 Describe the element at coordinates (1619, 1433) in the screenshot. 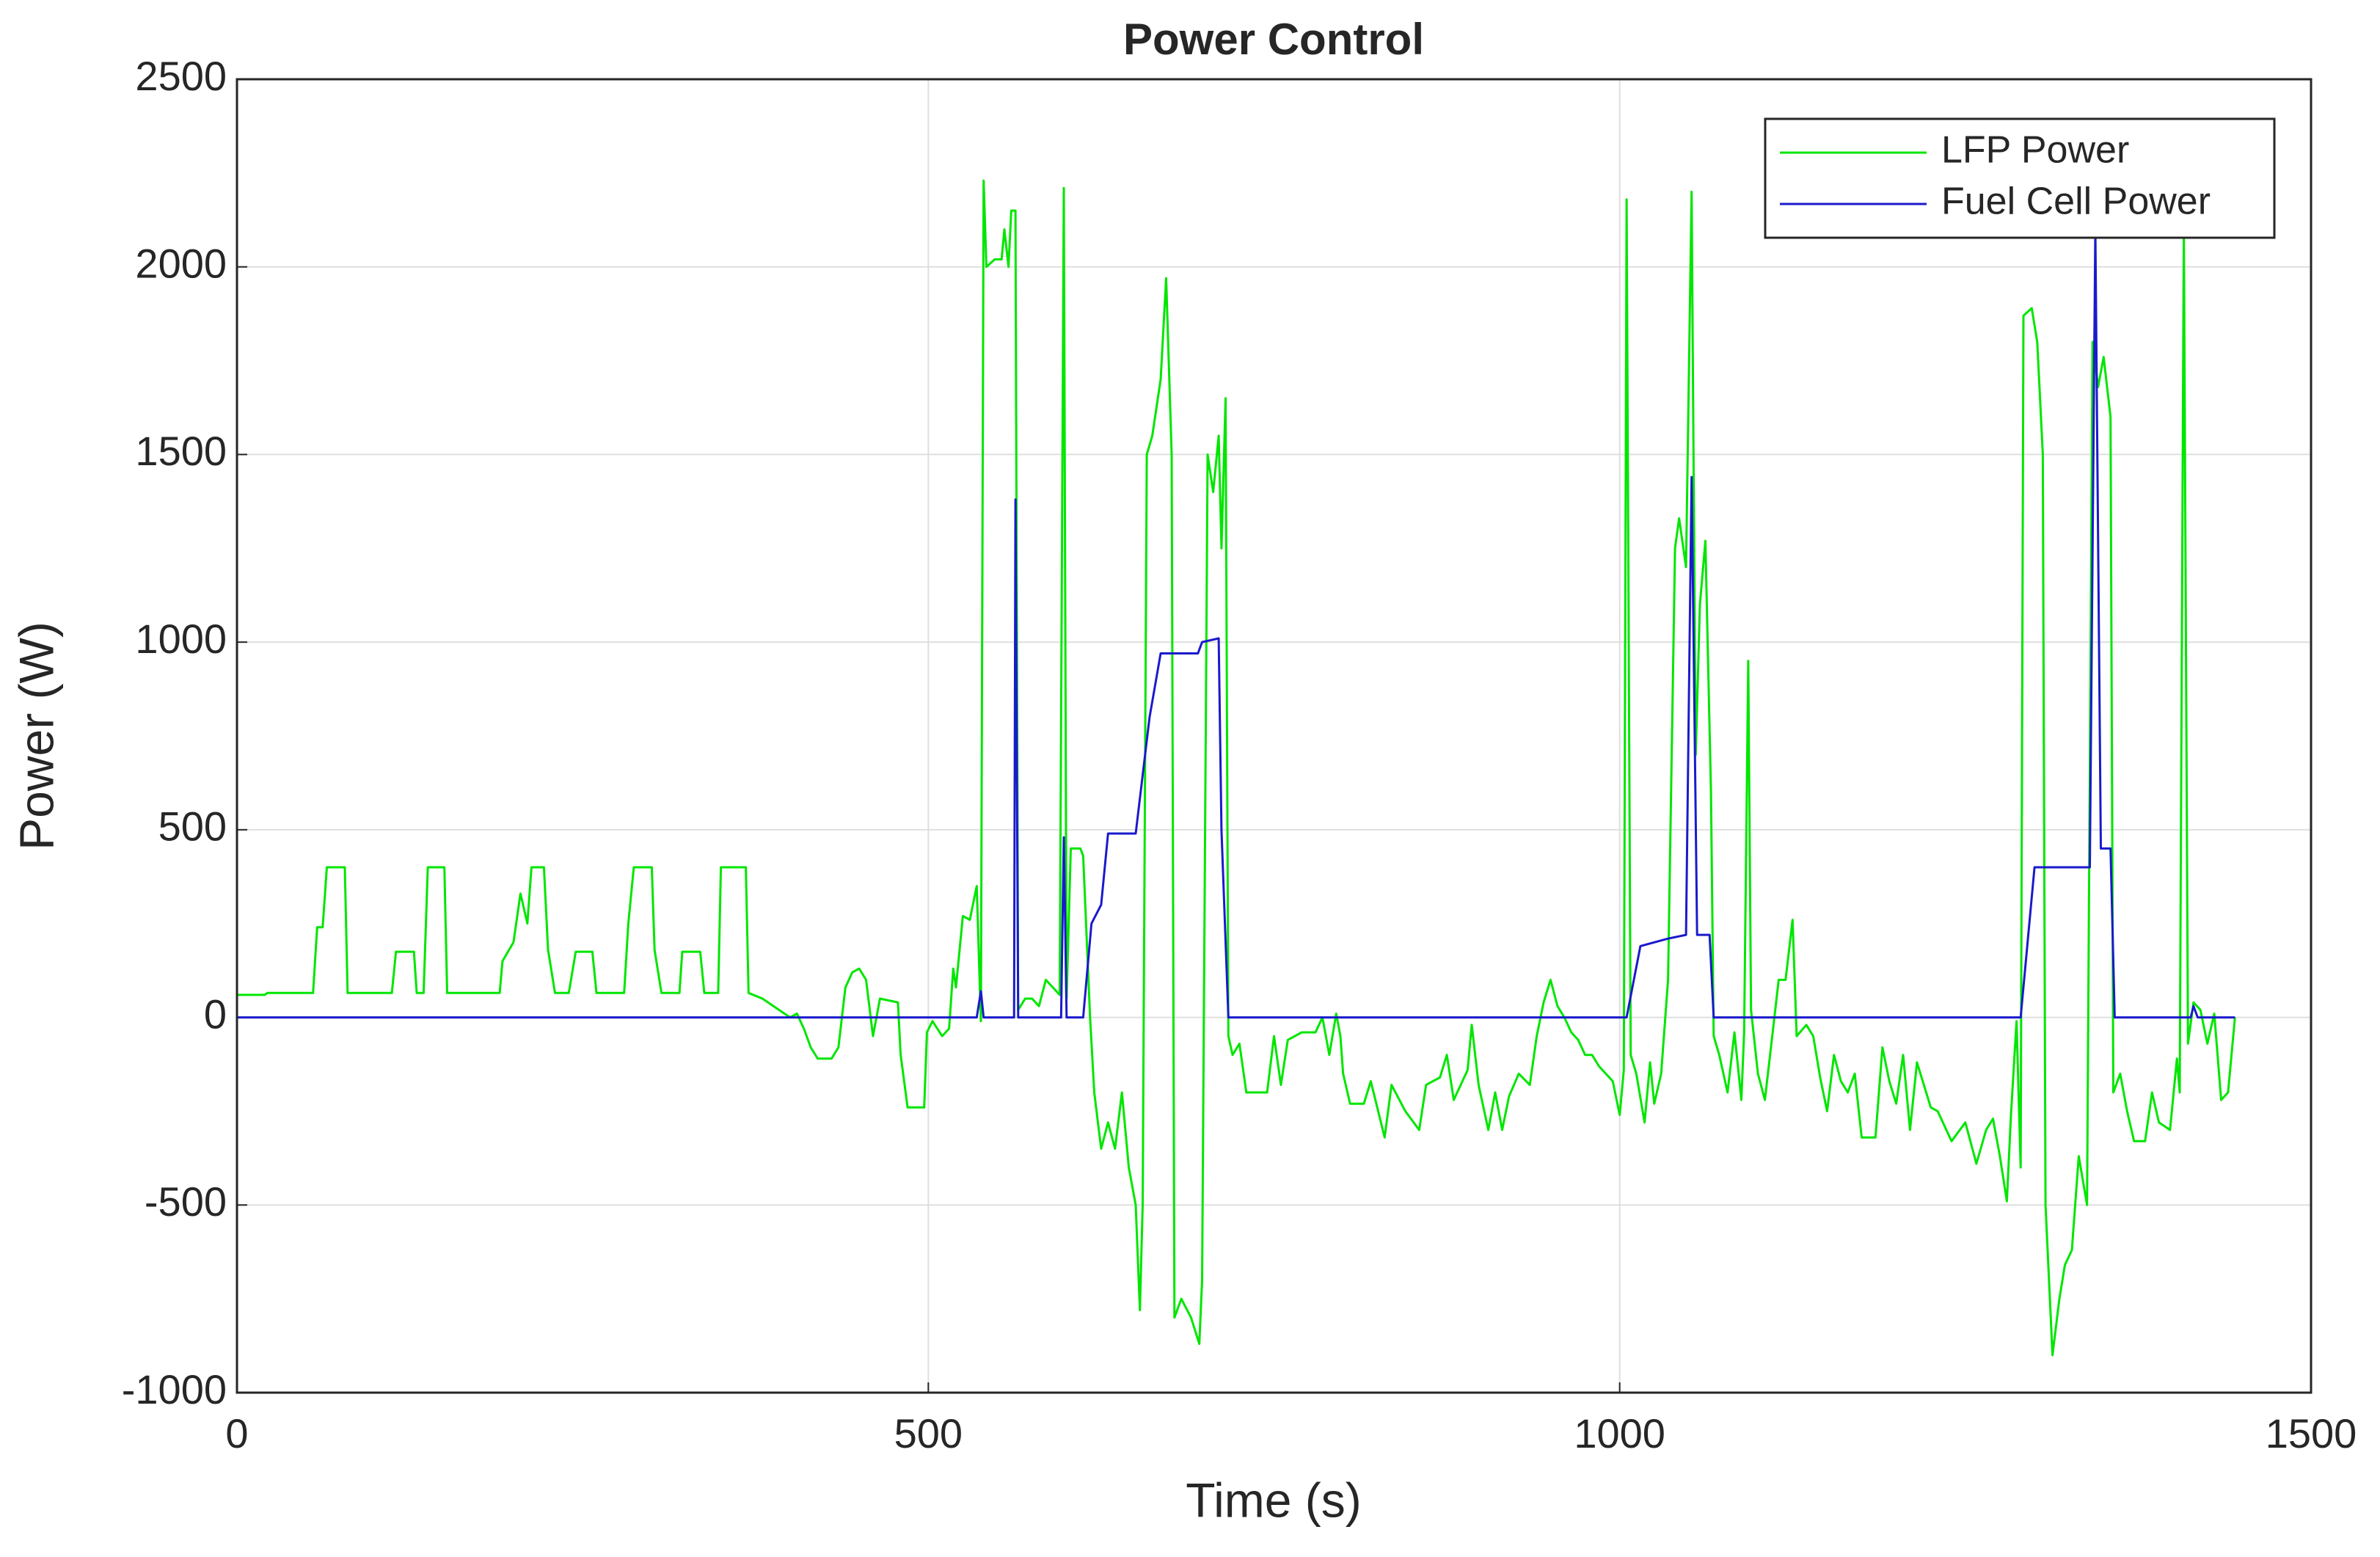

I see `x-tick-label: 1000` at that location.